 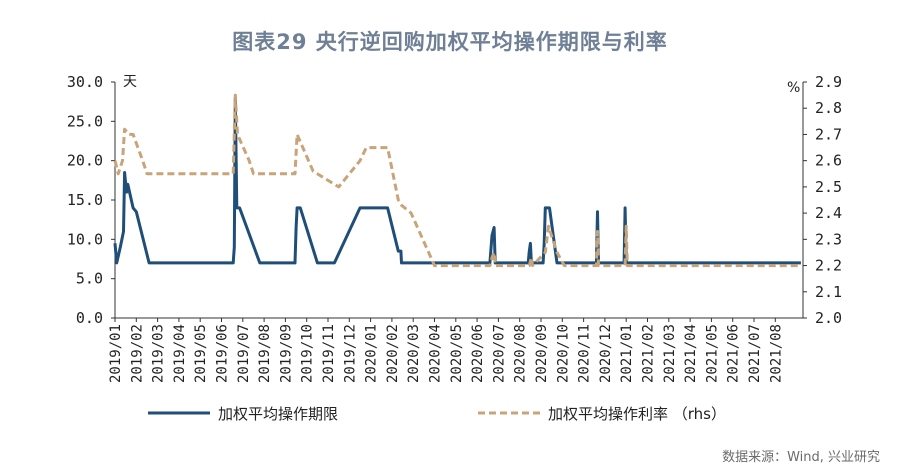 What do you see at coordinates (585, 353) in the screenshot?
I see `x-tick-label: 2020/11` at bounding box center [585, 353].